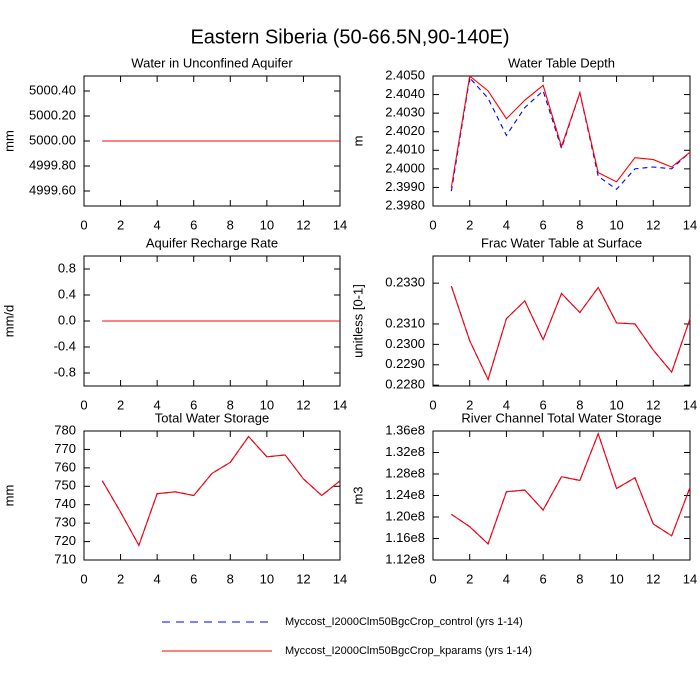 Image resolution: width=700 pixels, height=700 pixels. What do you see at coordinates (65, 522) in the screenshot?
I see `y-tick-label: 730` at bounding box center [65, 522].